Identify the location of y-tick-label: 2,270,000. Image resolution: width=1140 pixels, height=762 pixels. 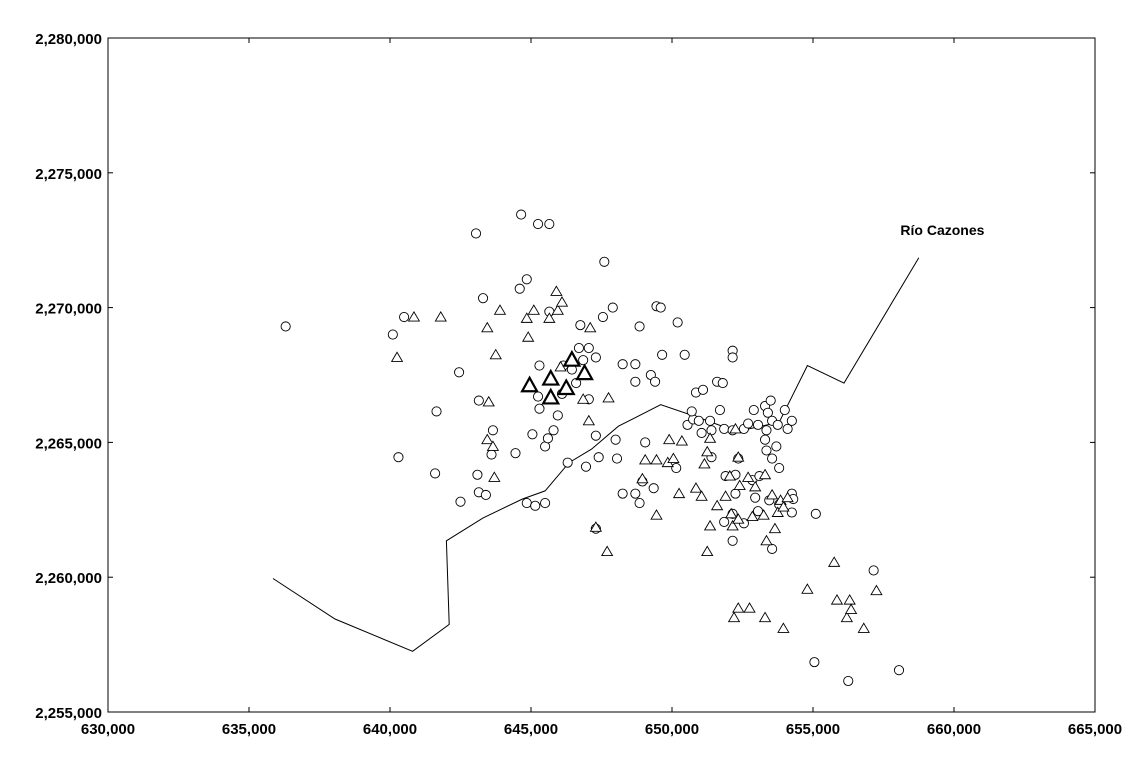
(68, 309).